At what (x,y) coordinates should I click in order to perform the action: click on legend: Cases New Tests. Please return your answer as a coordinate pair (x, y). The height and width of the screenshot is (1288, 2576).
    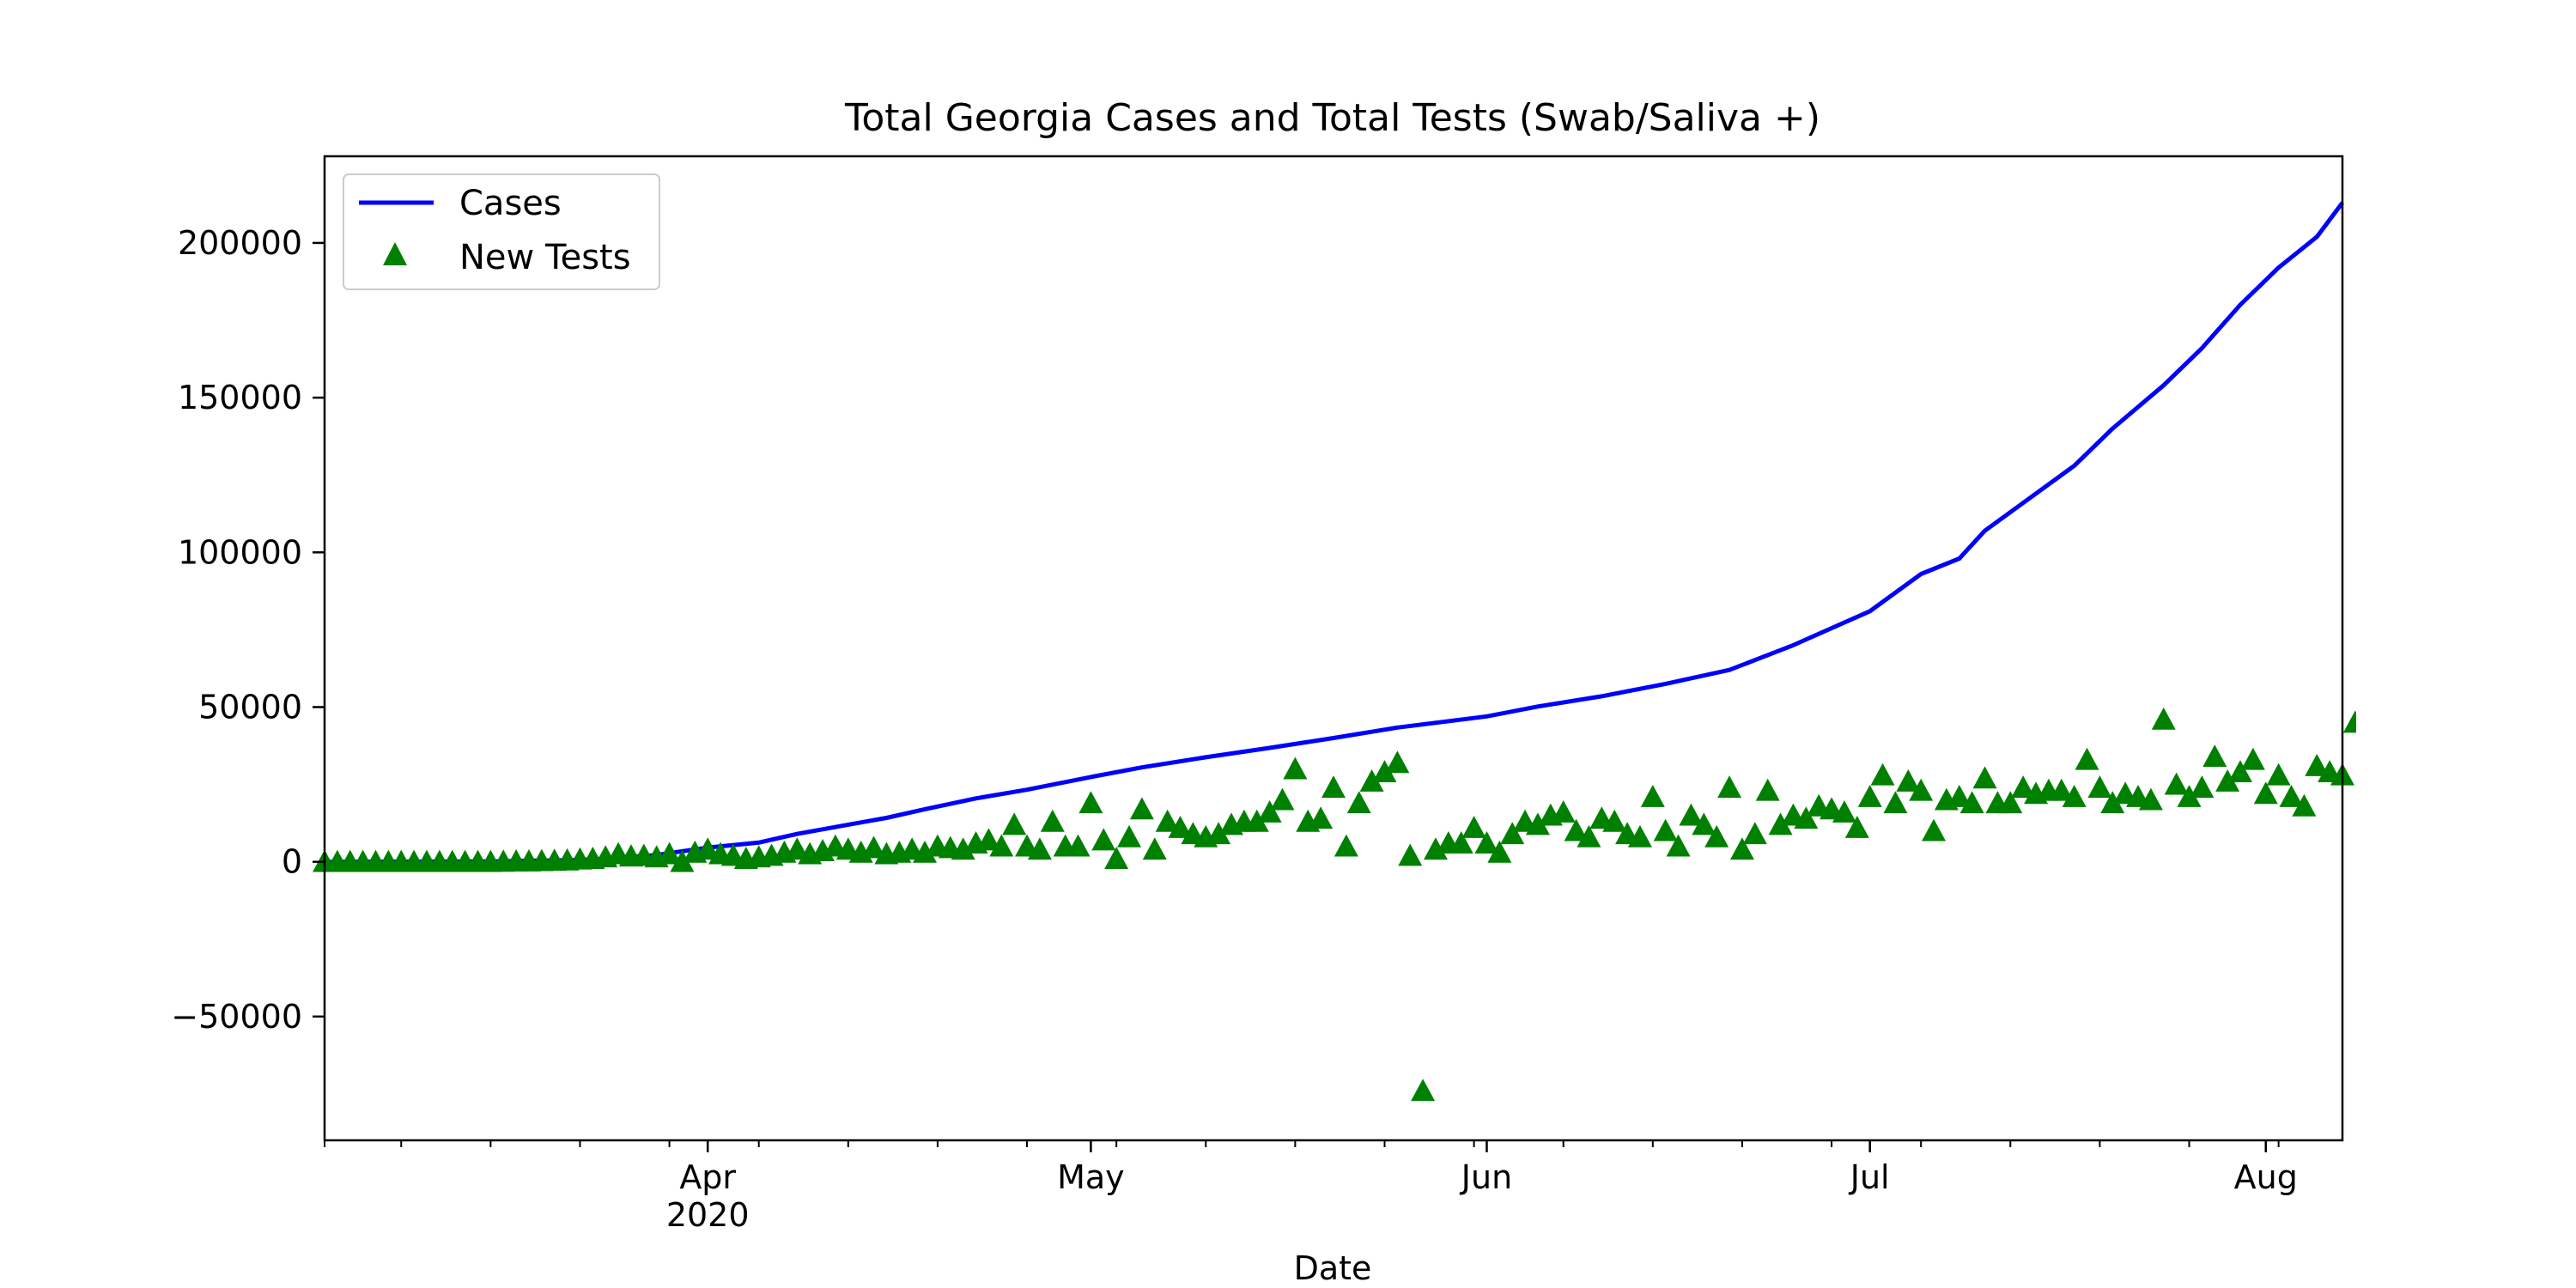
    Looking at the image, I should click on (501, 231).